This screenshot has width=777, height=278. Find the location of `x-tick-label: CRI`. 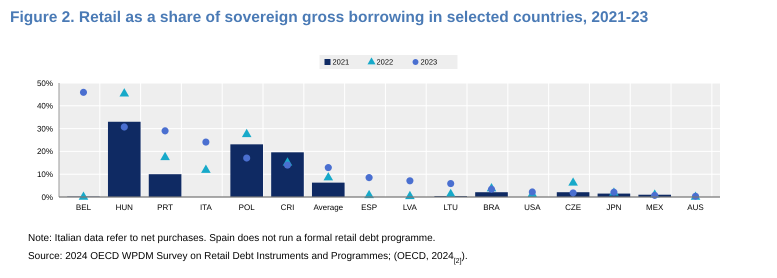

x-tick-label: CRI is located at coordinates (287, 207).